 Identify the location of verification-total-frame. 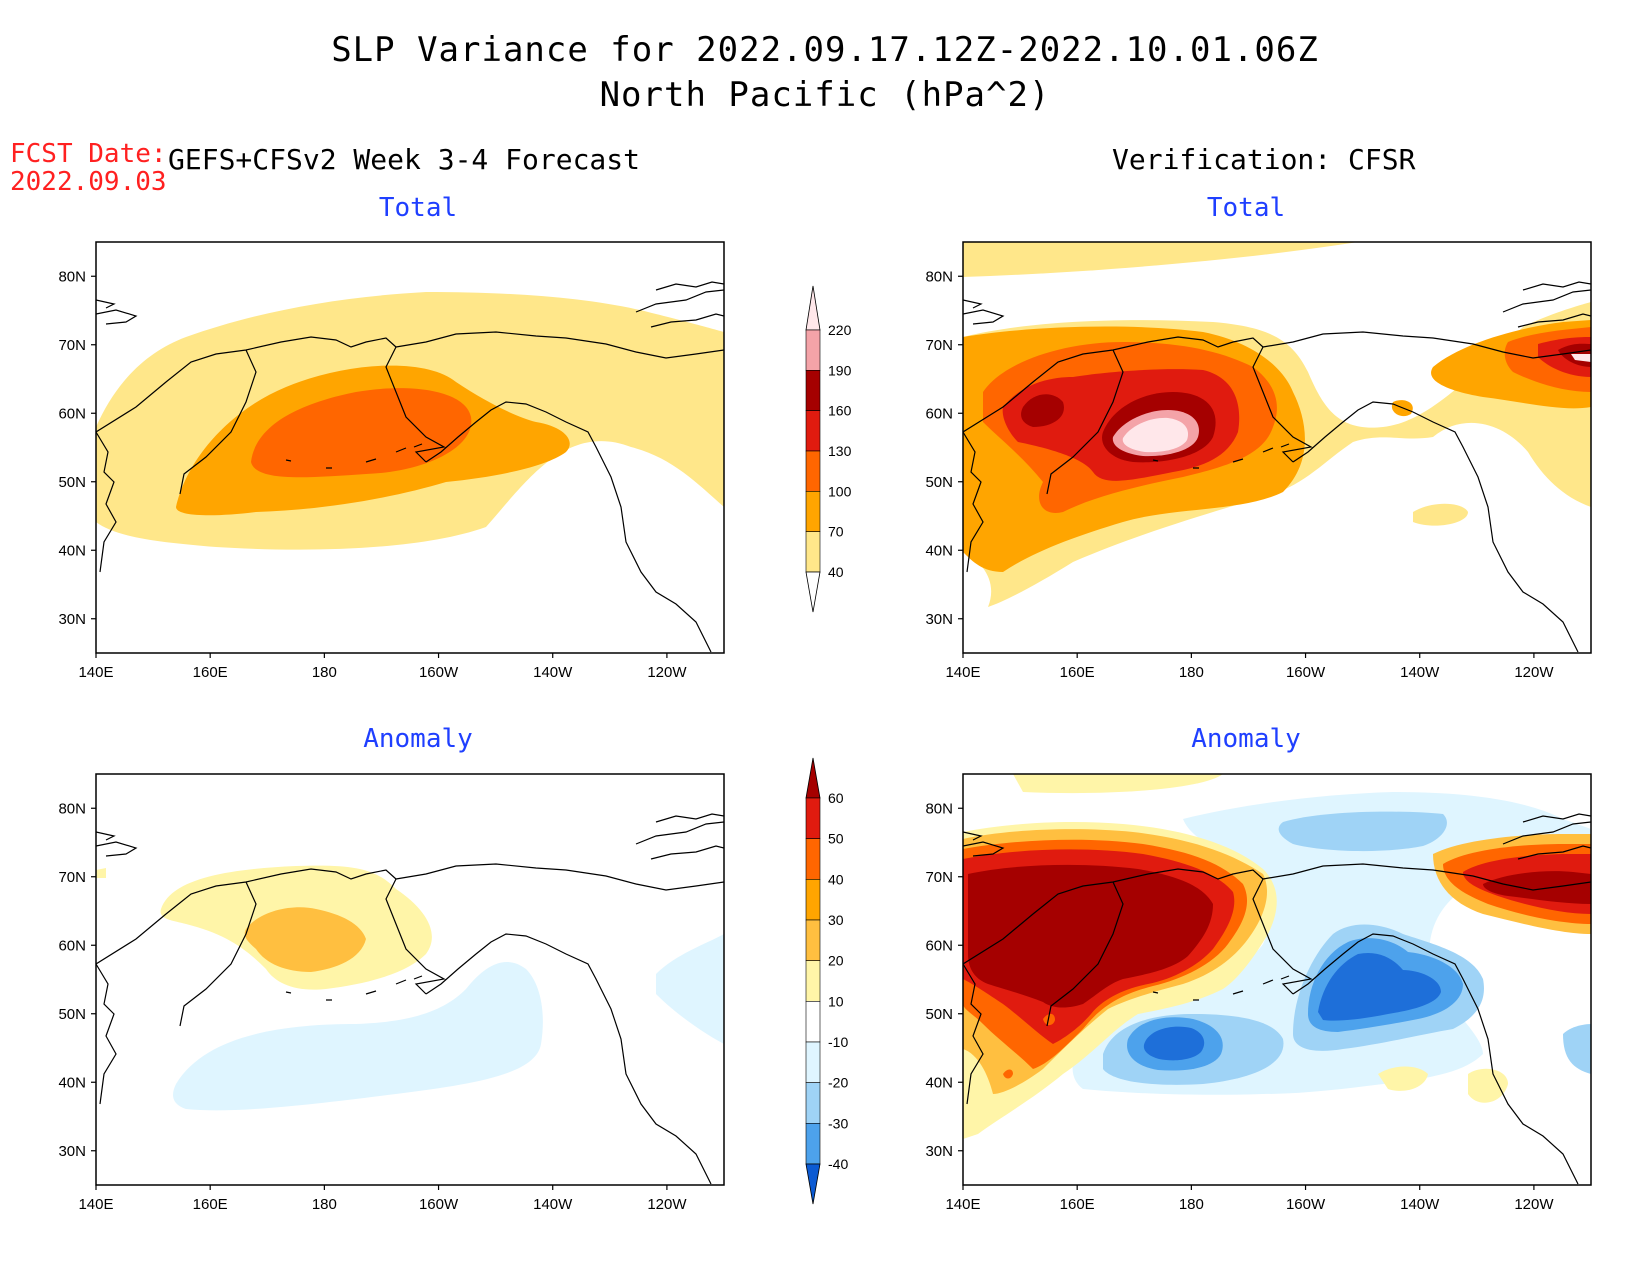
(1277, 447).